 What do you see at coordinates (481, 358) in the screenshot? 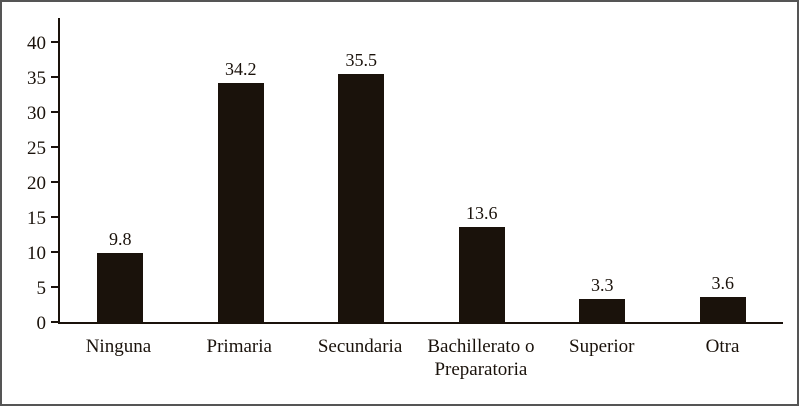
I see `x-axis-category-label: Bachillerato o Preparatoria` at bounding box center [481, 358].